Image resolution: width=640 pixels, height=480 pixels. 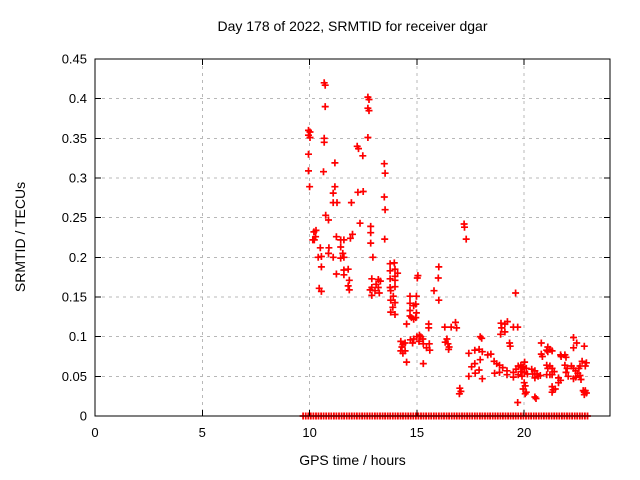 I want to click on y-tick-label: 0.25, so click(x=74, y=217).